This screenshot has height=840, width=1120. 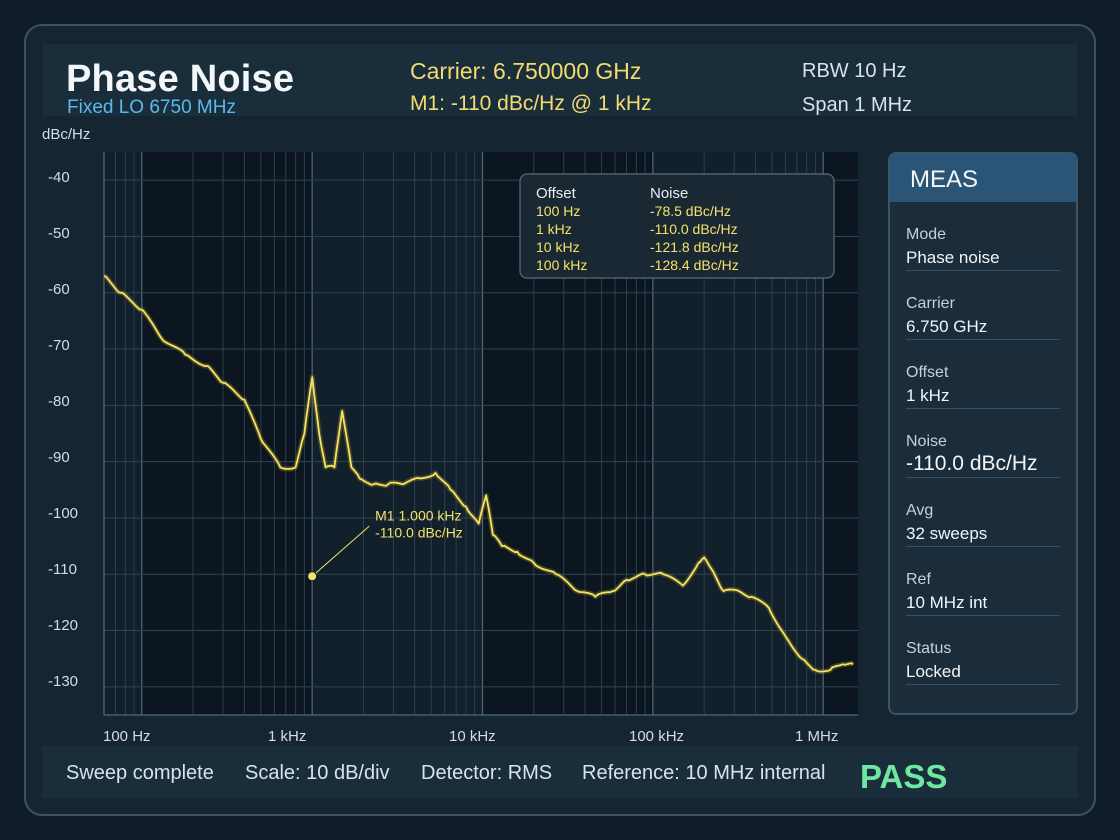 I want to click on offset-noise-table, so click(x=677, y=226).